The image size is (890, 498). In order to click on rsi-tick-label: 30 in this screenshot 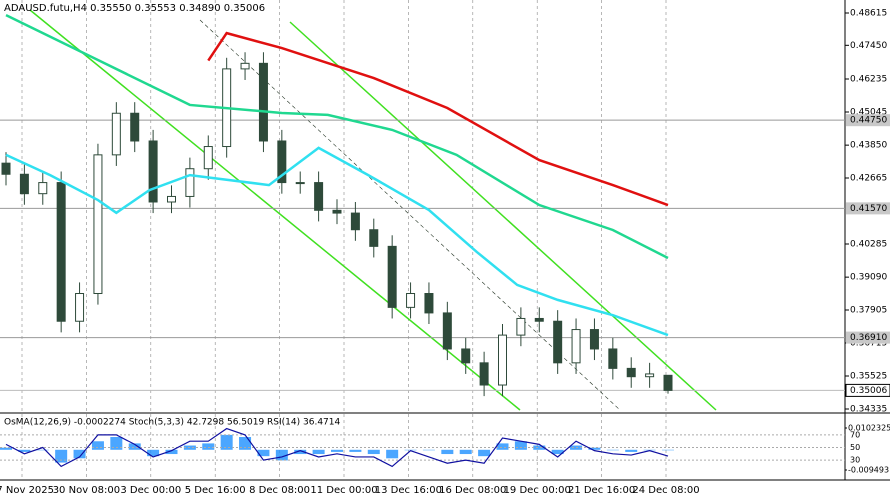, I will do `click(855, 460)`.